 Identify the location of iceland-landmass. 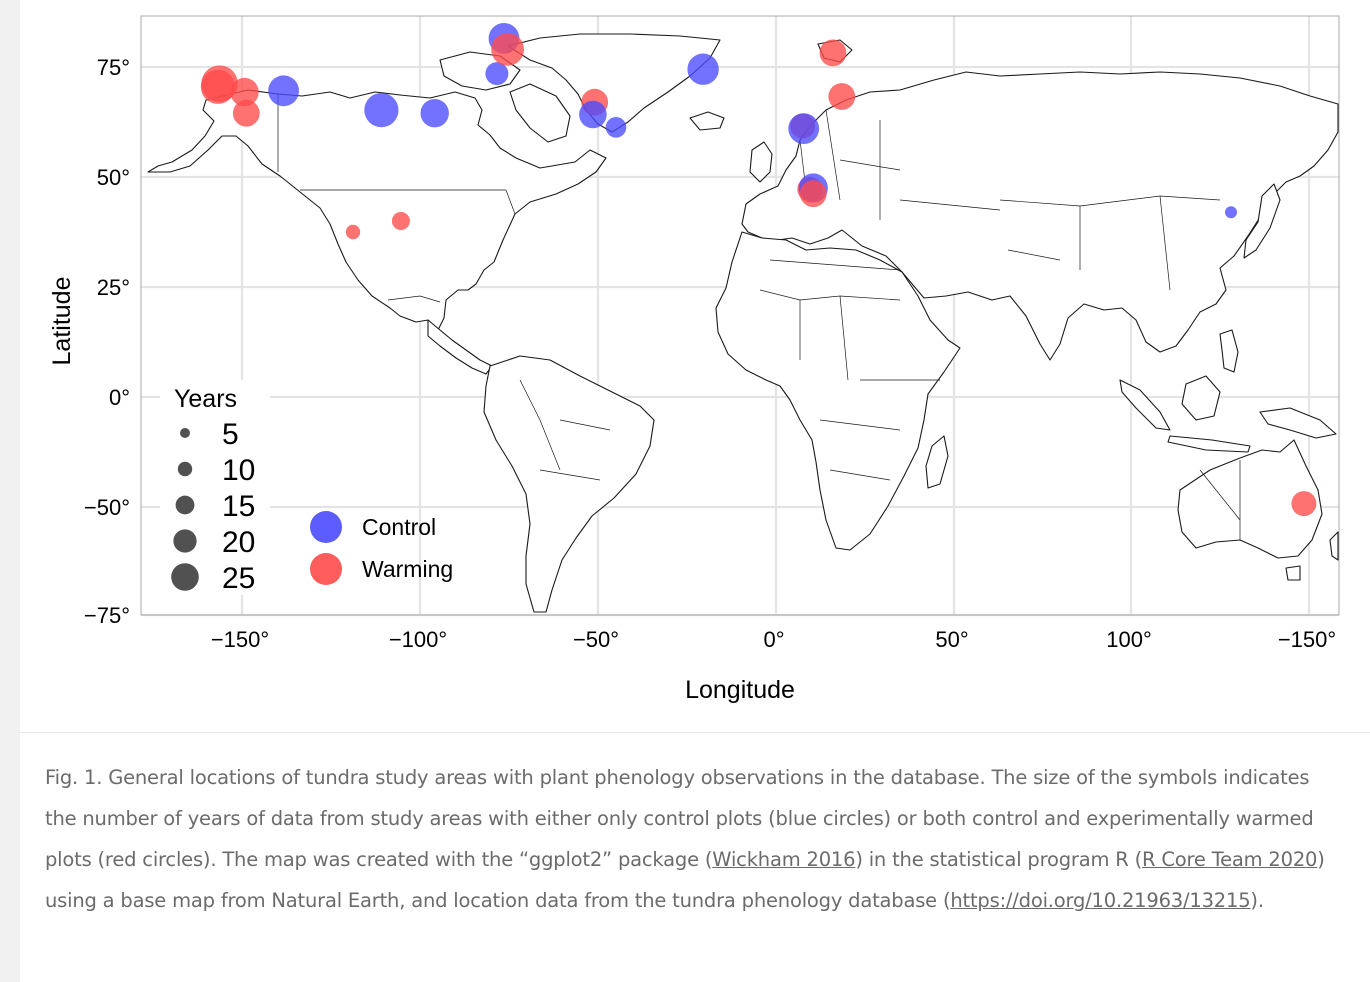
(707, 121).